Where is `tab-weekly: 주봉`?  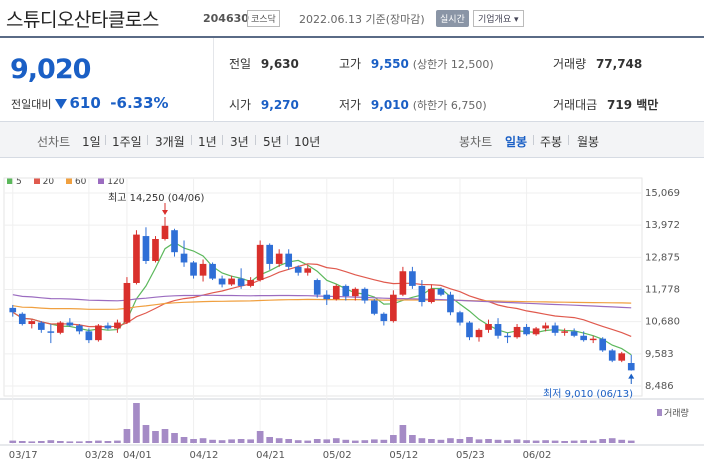 tab-weekly: 주봉 is located at coordinates (551, 142).